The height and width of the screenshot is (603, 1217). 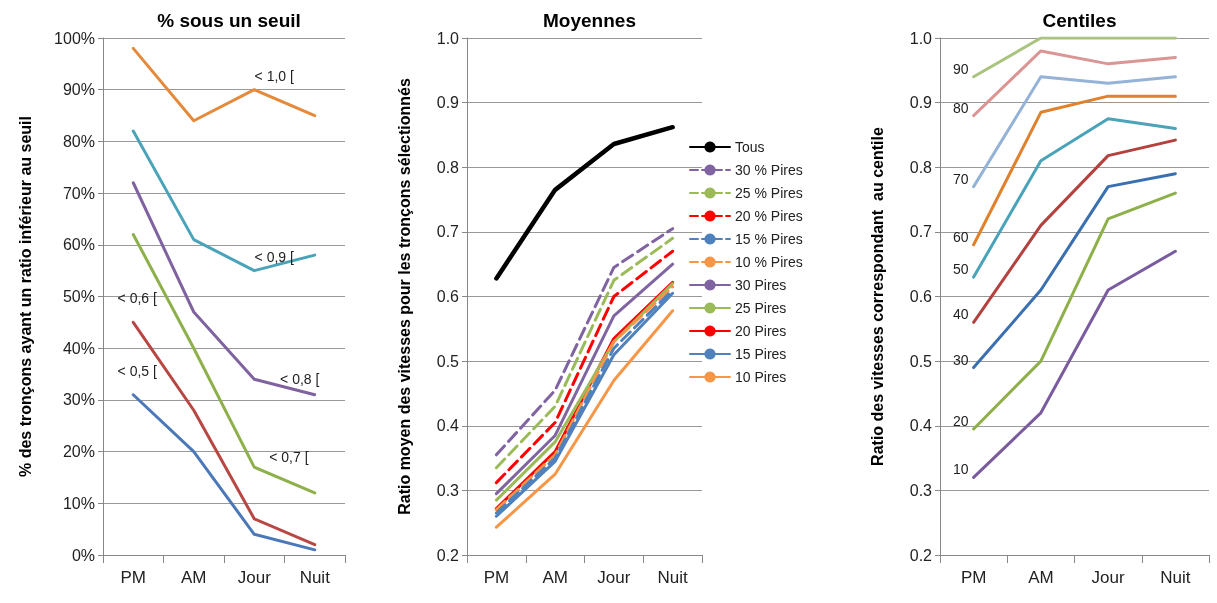 I want to click on series-label: < 0,9 [, so click(x=274, y=256).